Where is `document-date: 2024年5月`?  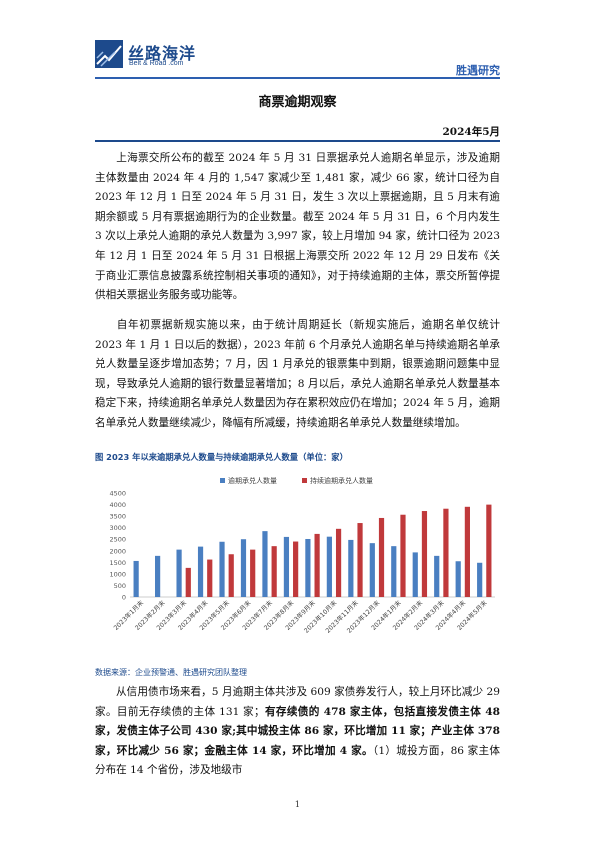 document-date: 2024年5月 is located at coordinates (471, 132).